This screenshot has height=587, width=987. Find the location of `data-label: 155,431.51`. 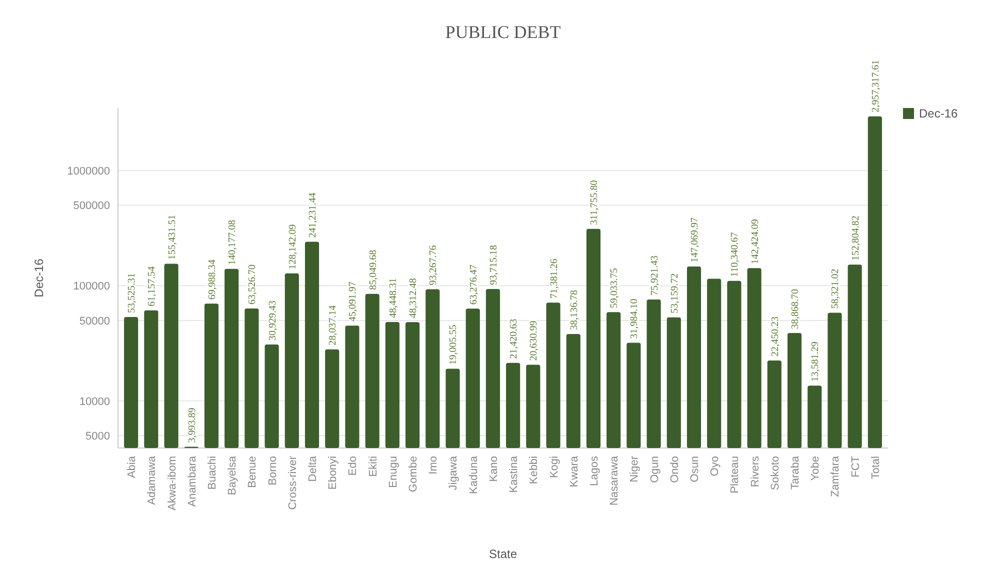

data-label: 155,431.51 is located at coordinates (172, 237).